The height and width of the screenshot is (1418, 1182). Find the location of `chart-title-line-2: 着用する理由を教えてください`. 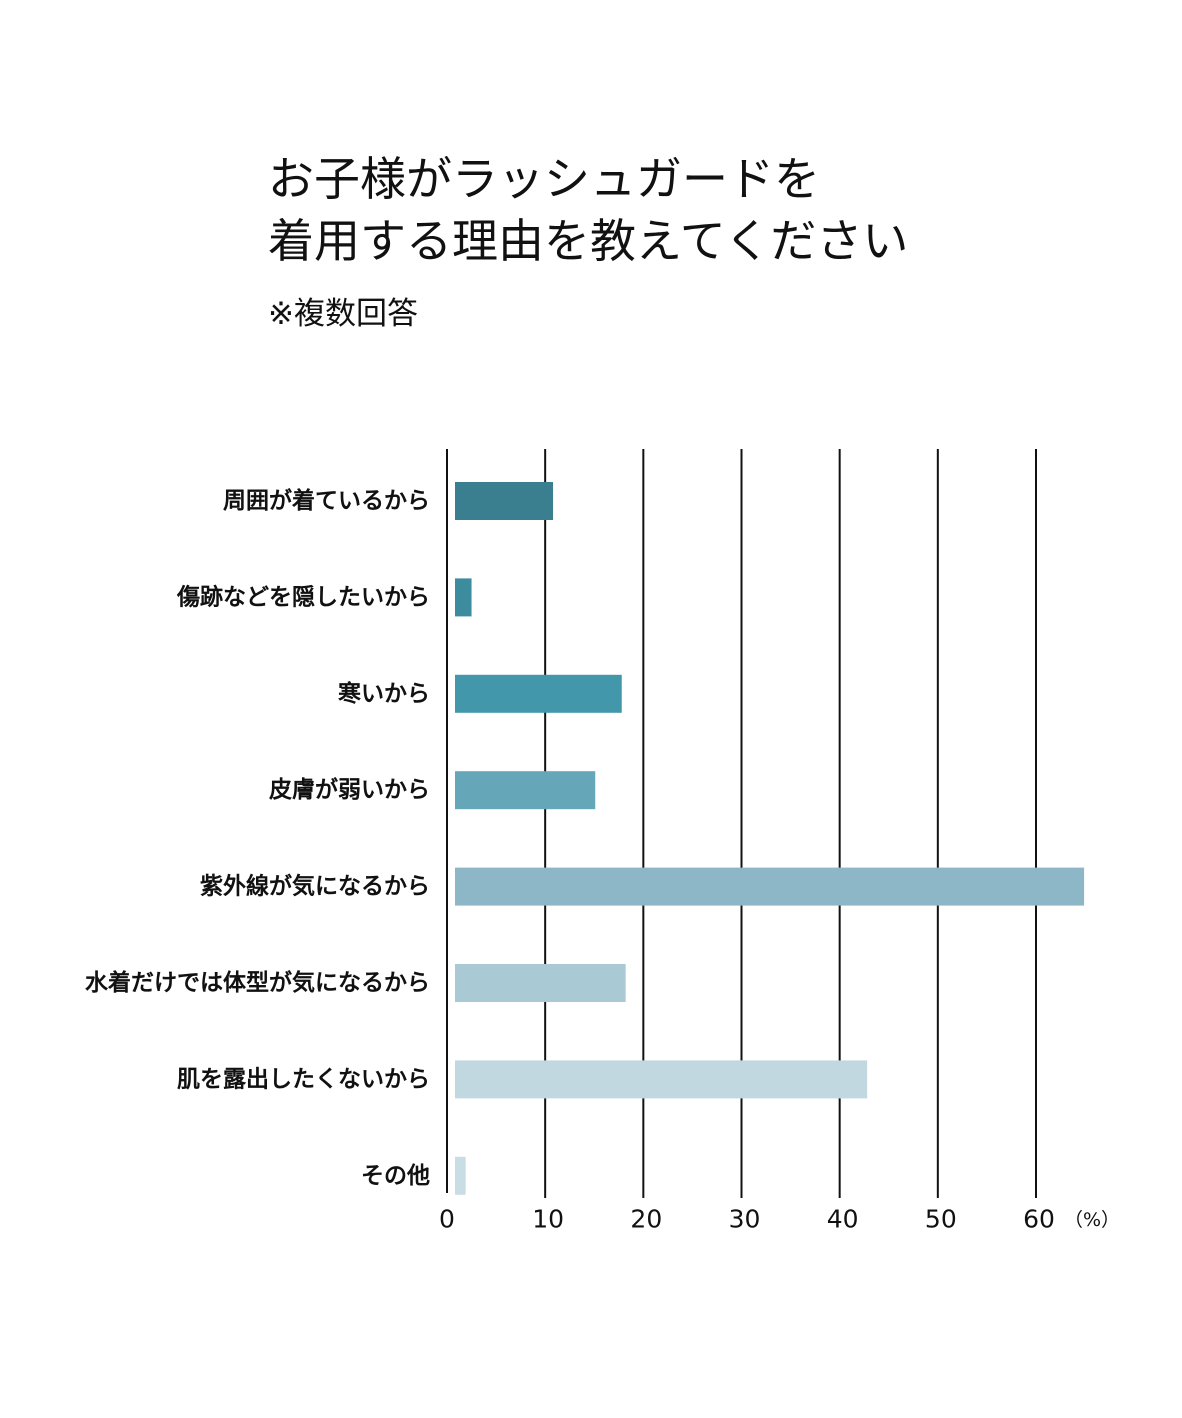

chart-title-line-2: 着用する理由を教えてください is located at coordinates (588, 241).